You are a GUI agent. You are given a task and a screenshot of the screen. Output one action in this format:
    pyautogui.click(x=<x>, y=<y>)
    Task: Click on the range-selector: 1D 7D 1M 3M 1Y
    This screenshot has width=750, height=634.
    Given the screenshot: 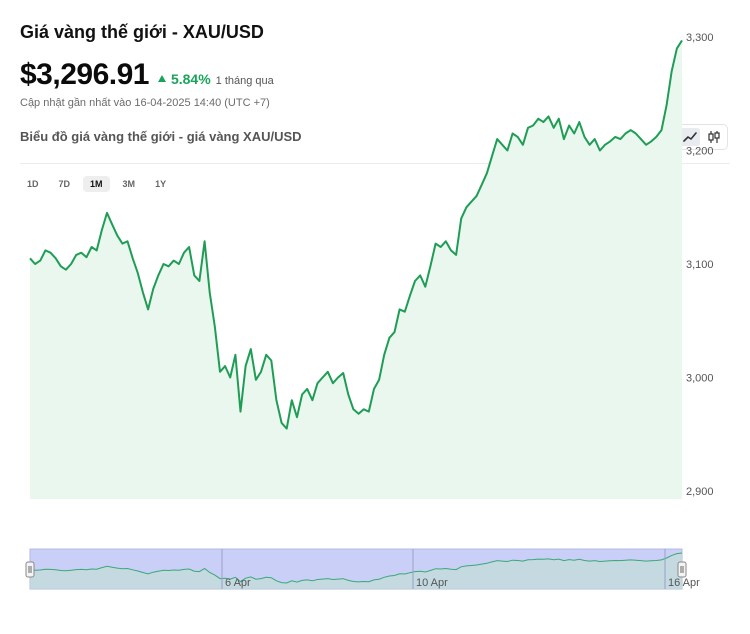 What is the action you would take?
    pyautogui.click(x=96, y=184)
    